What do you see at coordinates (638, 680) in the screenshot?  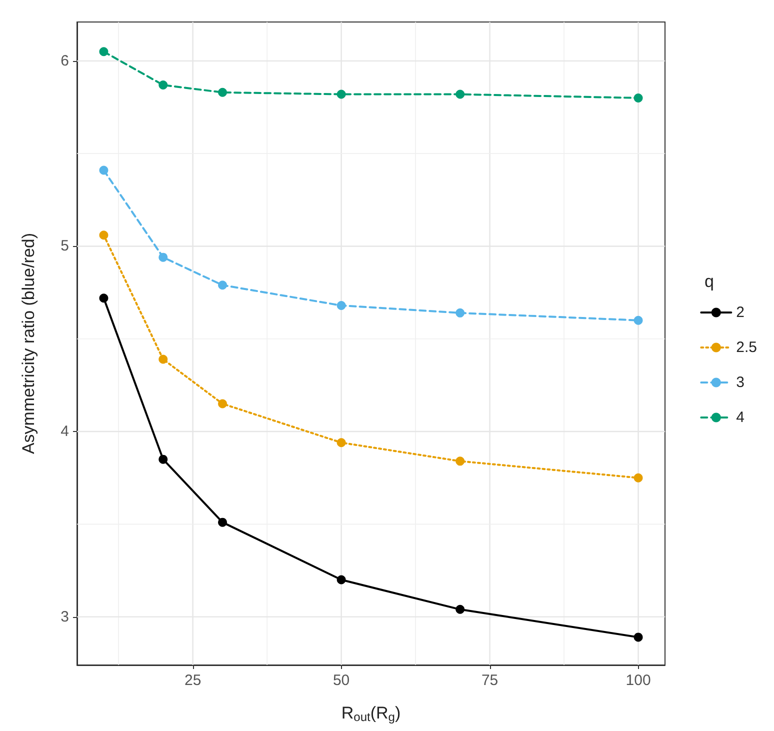 I see `x-tick-label: 100` at bounding box center [638, 680].